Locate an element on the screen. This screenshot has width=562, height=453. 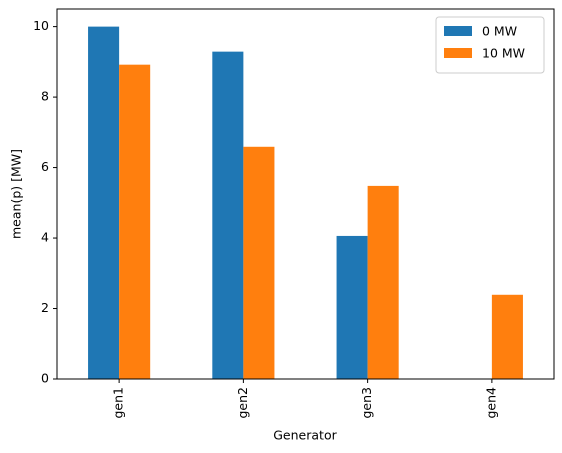
x-tick-label: gen2 is located at coordinates (242, 403).